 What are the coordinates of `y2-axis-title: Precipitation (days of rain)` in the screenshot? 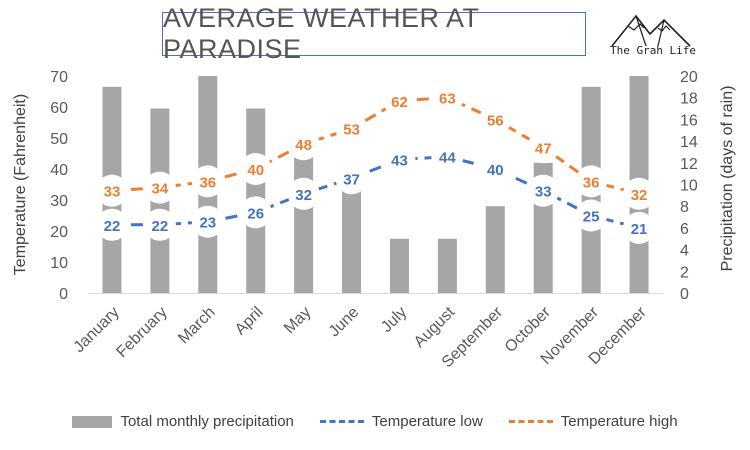 It's located at (727, 179).